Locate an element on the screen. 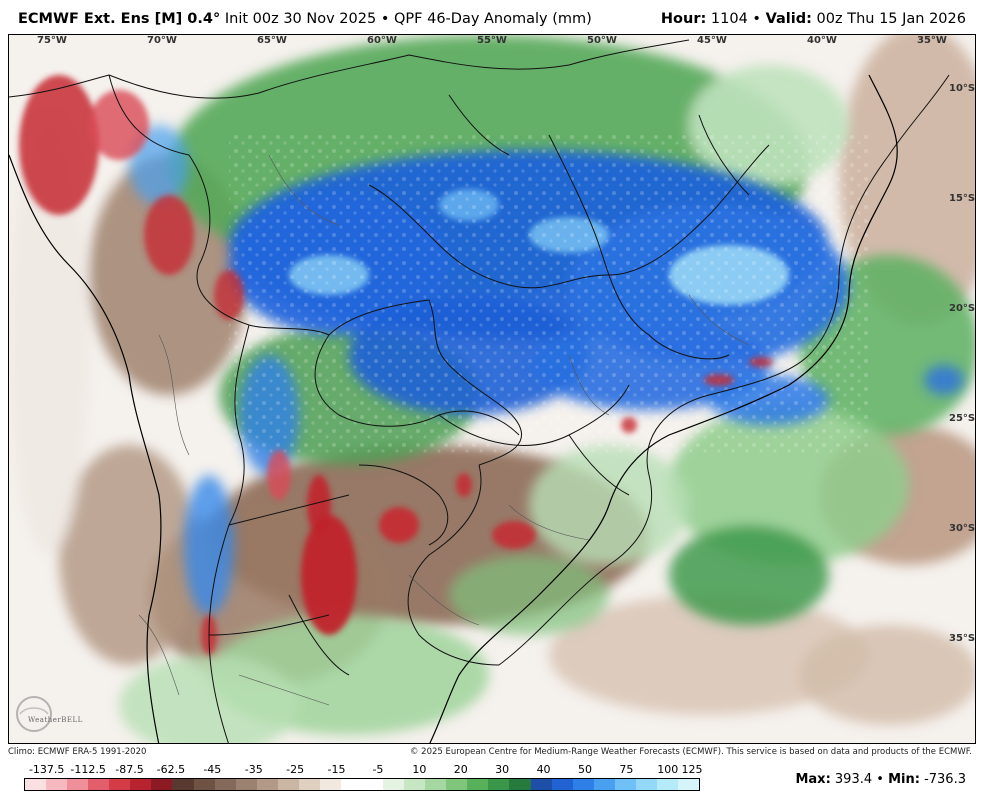 The width and height of the screenshot is (984, 808). hour-label: Hour: is located at coordinates (683, 19).